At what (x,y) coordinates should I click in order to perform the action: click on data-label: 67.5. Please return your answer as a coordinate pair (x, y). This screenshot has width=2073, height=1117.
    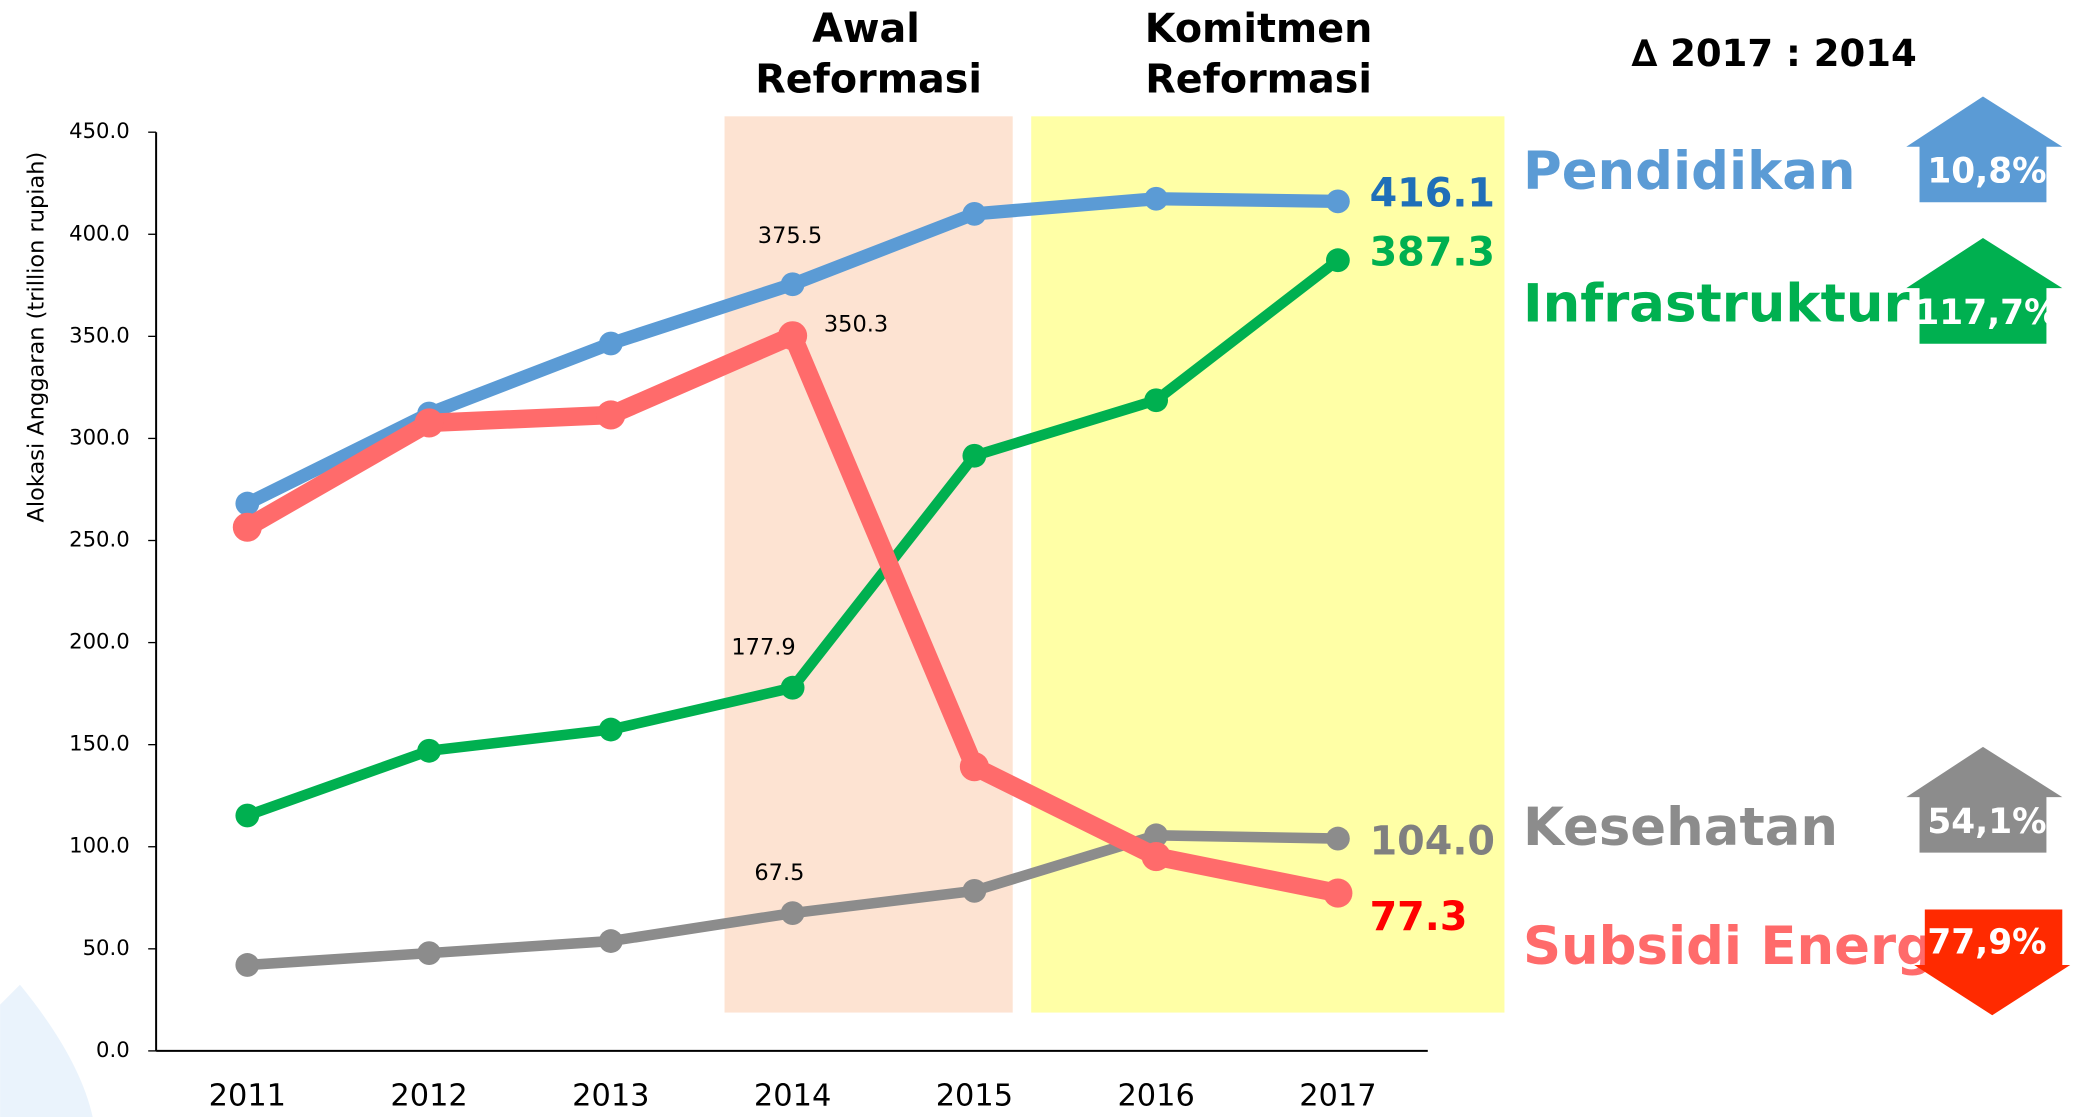
    Looking at the image, I should click on (779, 873).